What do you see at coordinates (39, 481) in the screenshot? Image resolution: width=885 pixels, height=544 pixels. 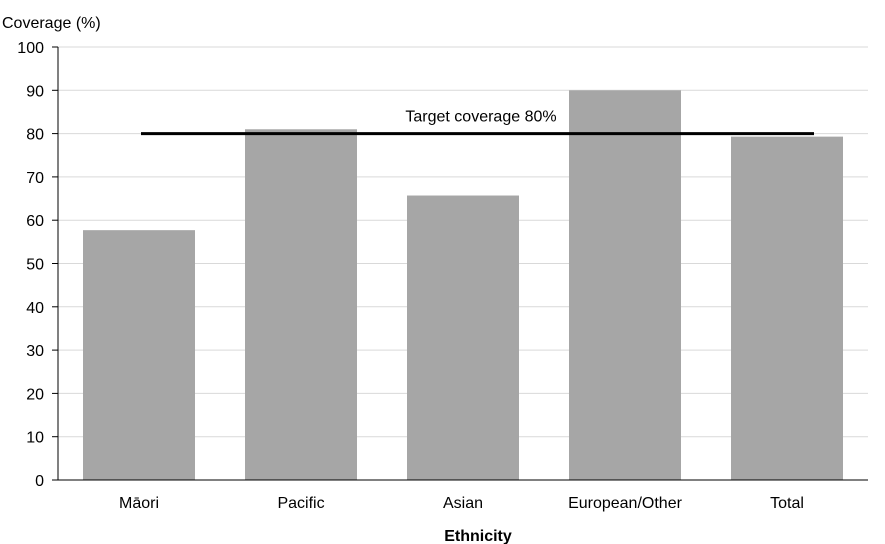 I see `y-tick-label: 0` at bounding box center [39, 481].